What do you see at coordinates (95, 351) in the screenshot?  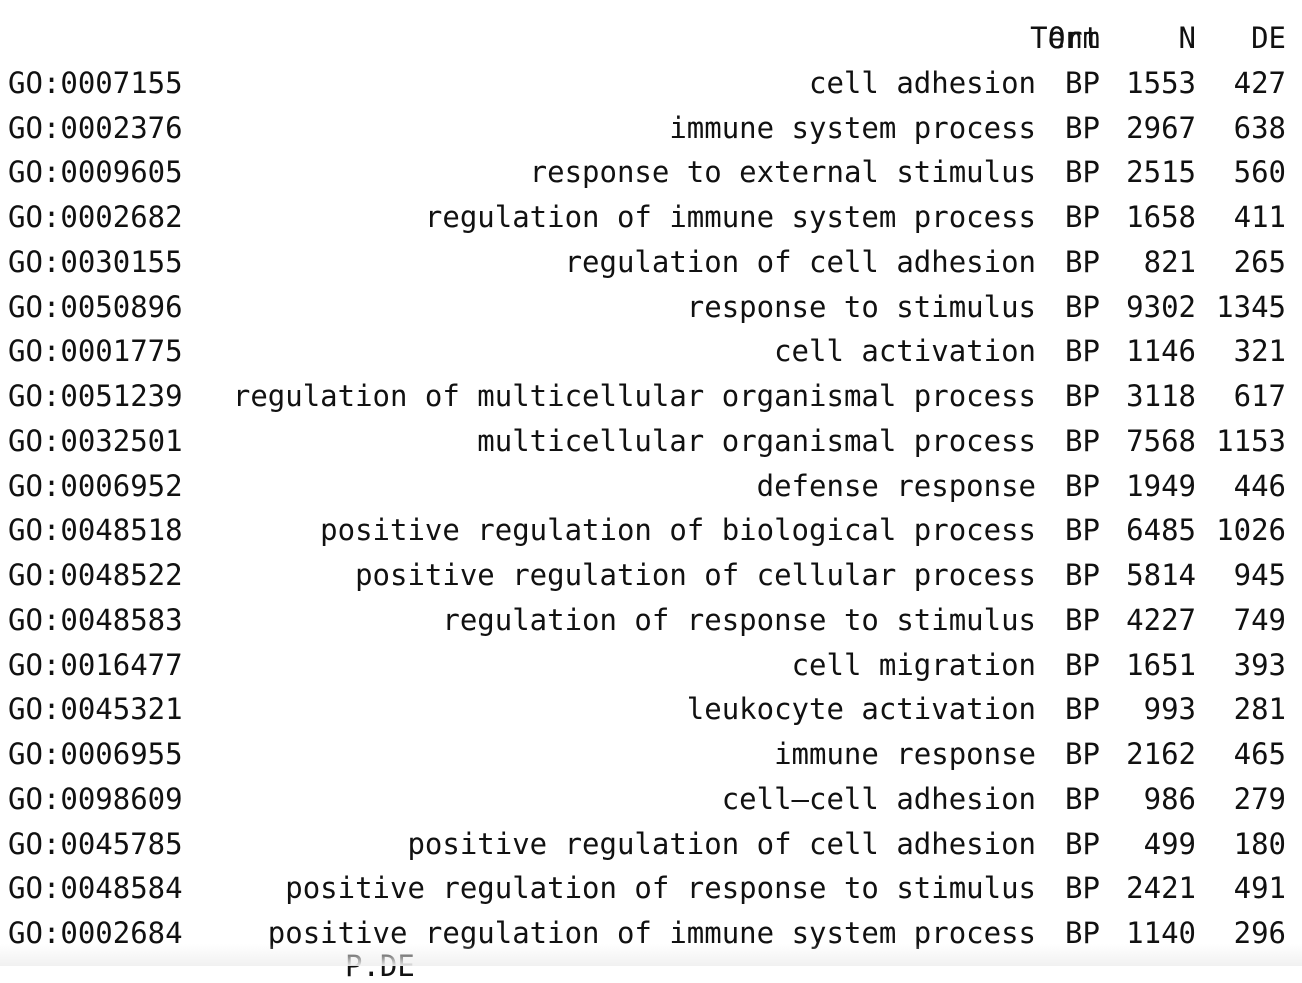 I see `go-id-cell: GO:0001775` at bounding box center [95, 351].